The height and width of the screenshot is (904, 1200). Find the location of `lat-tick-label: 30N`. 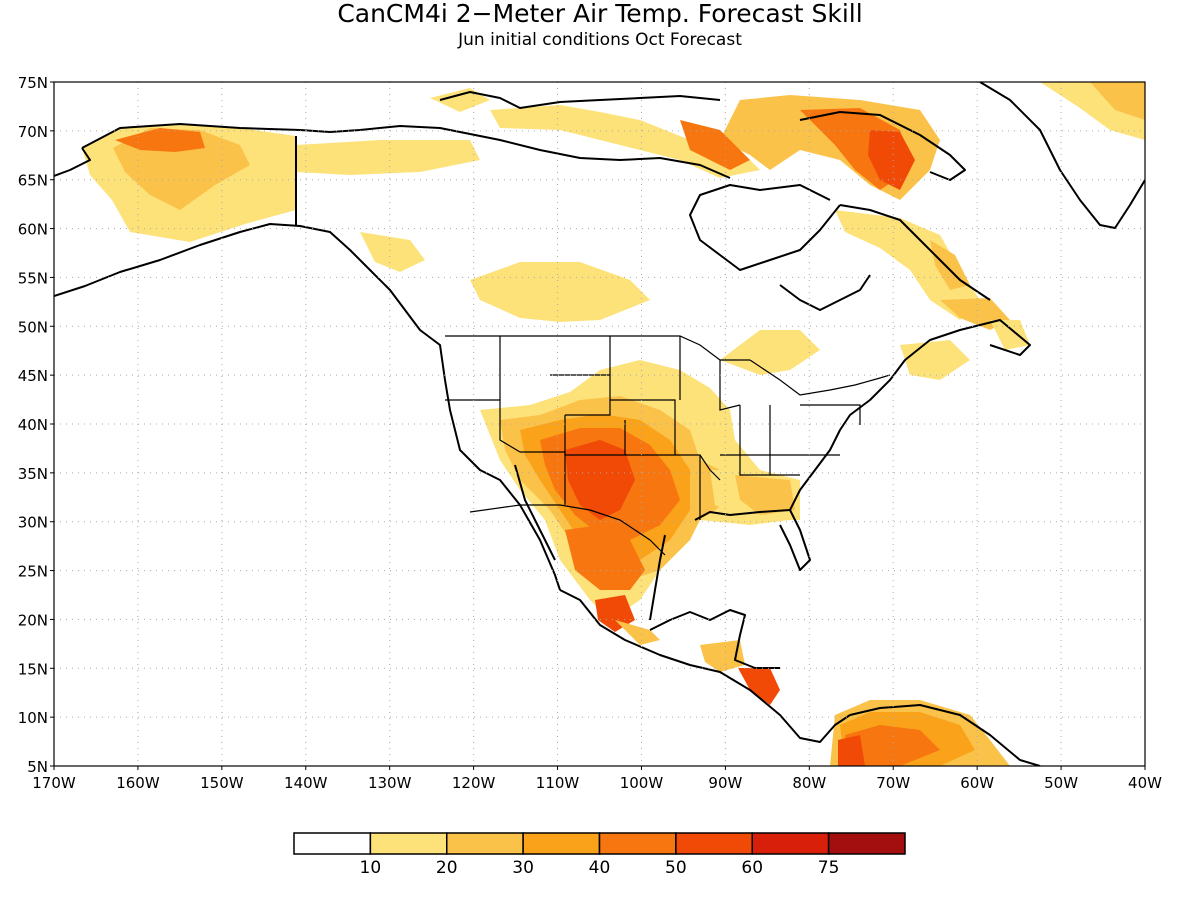

lat-tick-label: 30N is located at coordinates (33, 523).